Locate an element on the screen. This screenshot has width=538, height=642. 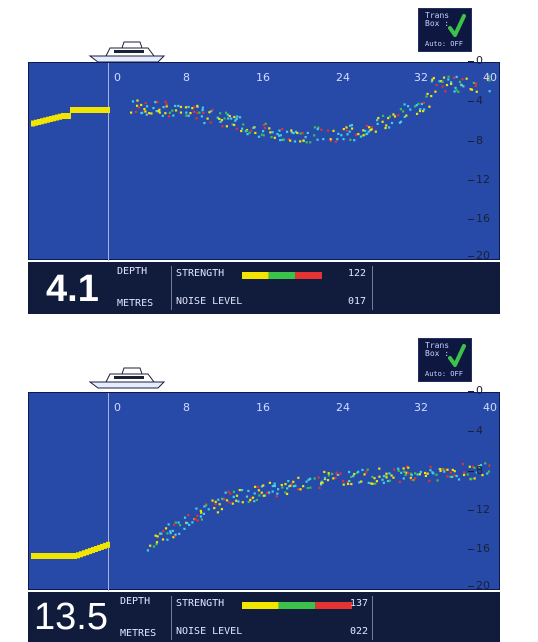
y-tick: 20 is located at coordinates (479, 585).